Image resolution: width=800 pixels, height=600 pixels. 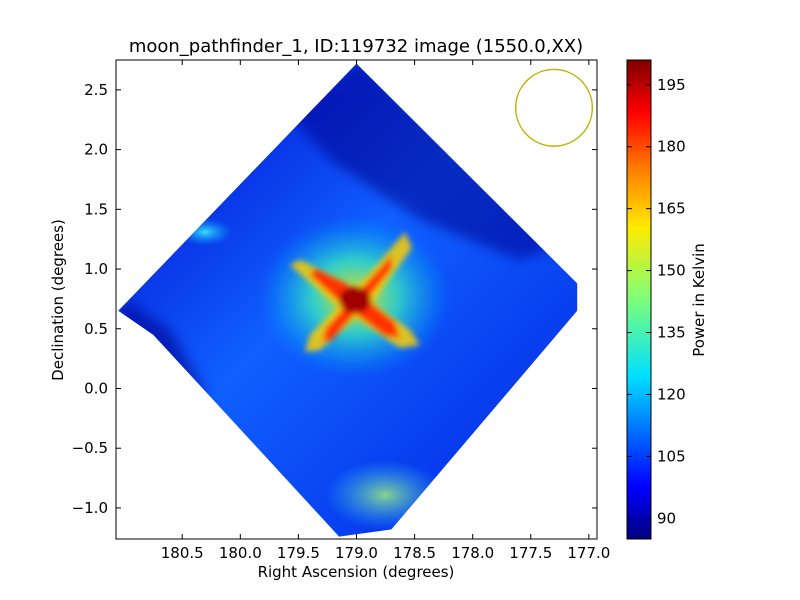 I want to click on y-tick-label: −1.0, so click(x=90, y=508).